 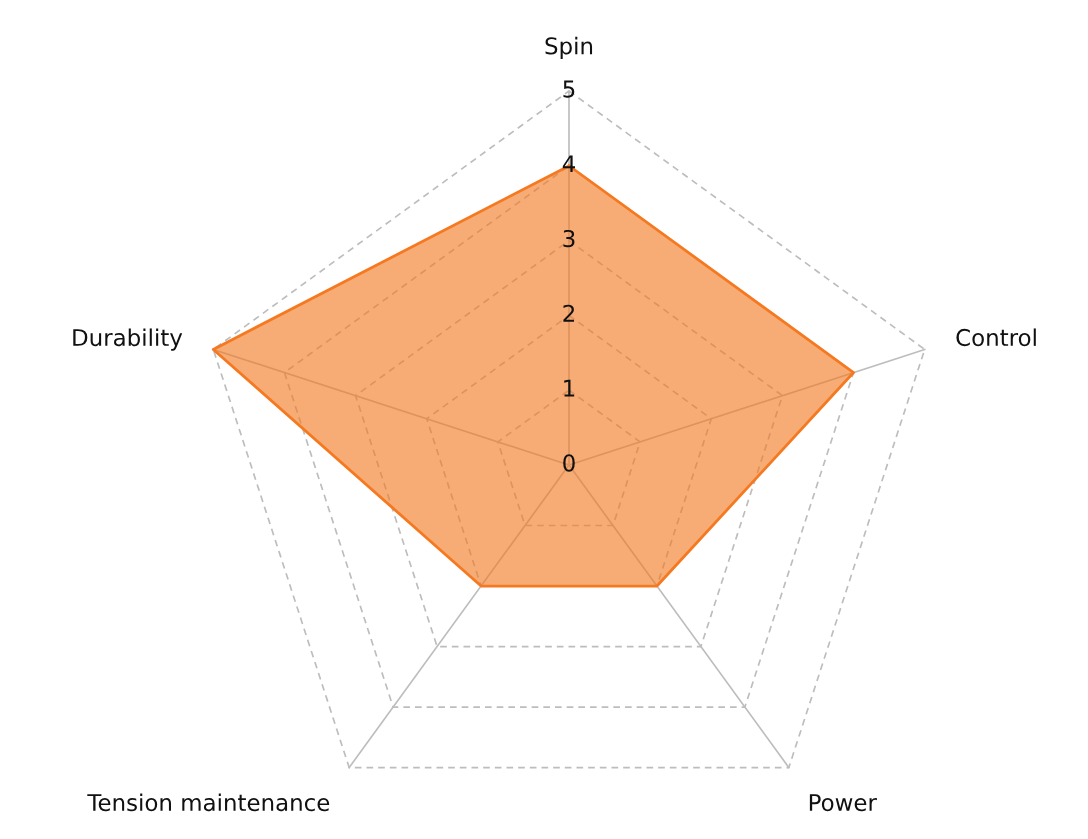 What do you see at coordinates (843, 803) in the screenshot?
I see `spoke-label: Power` at bounding box center [843, 803].